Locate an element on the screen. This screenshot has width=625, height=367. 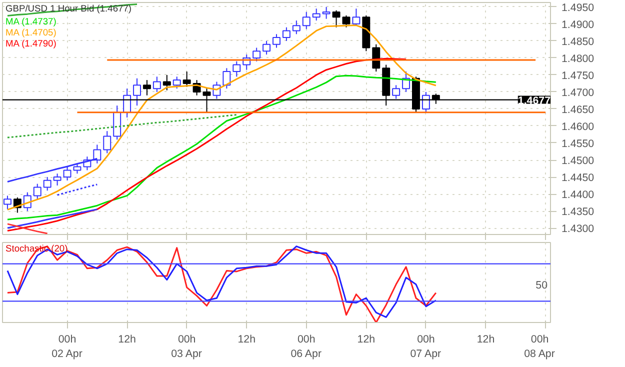
y-tick-label: 1.4850 is located at coordinates (578, 42).